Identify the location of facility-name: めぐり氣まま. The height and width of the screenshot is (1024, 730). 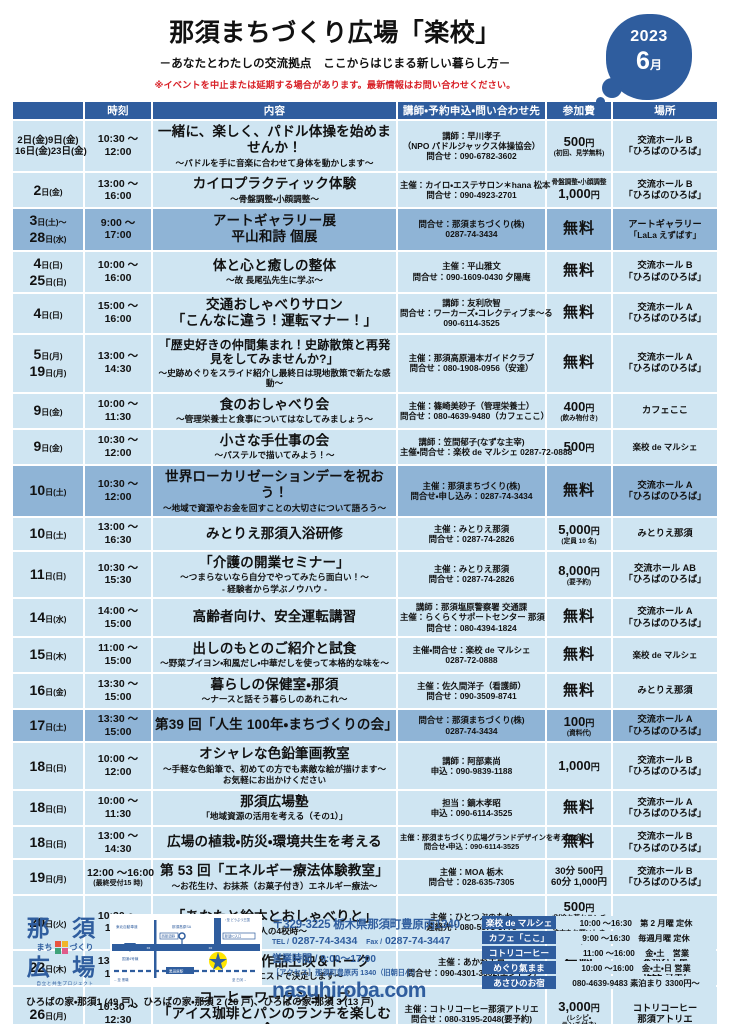
(519, 967).